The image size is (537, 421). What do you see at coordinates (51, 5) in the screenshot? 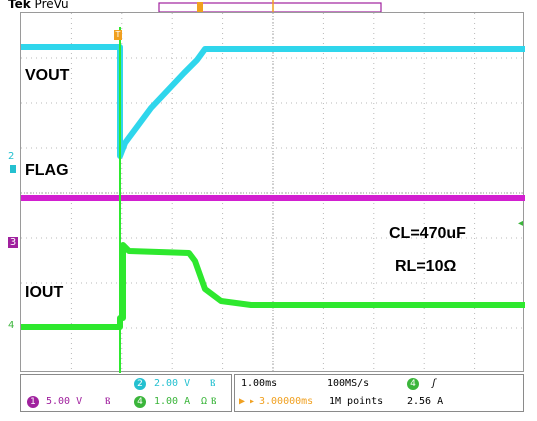
I see `mode-label: PreVu` at bounding box center [51, 5].